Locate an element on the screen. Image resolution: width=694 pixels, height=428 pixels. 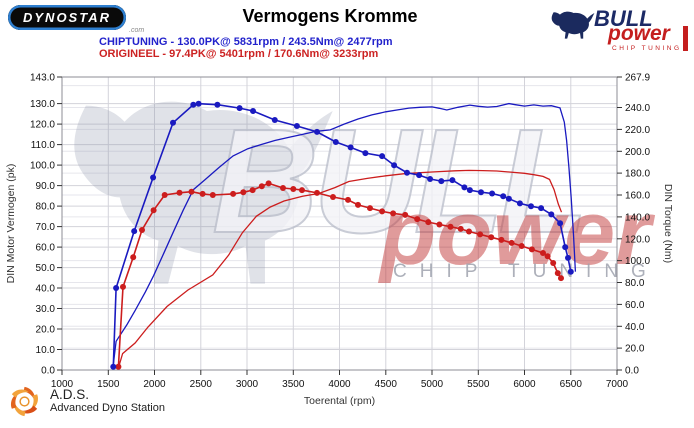
x-axis-title: Toerental (rpm) is located at coordinates (339, 401).